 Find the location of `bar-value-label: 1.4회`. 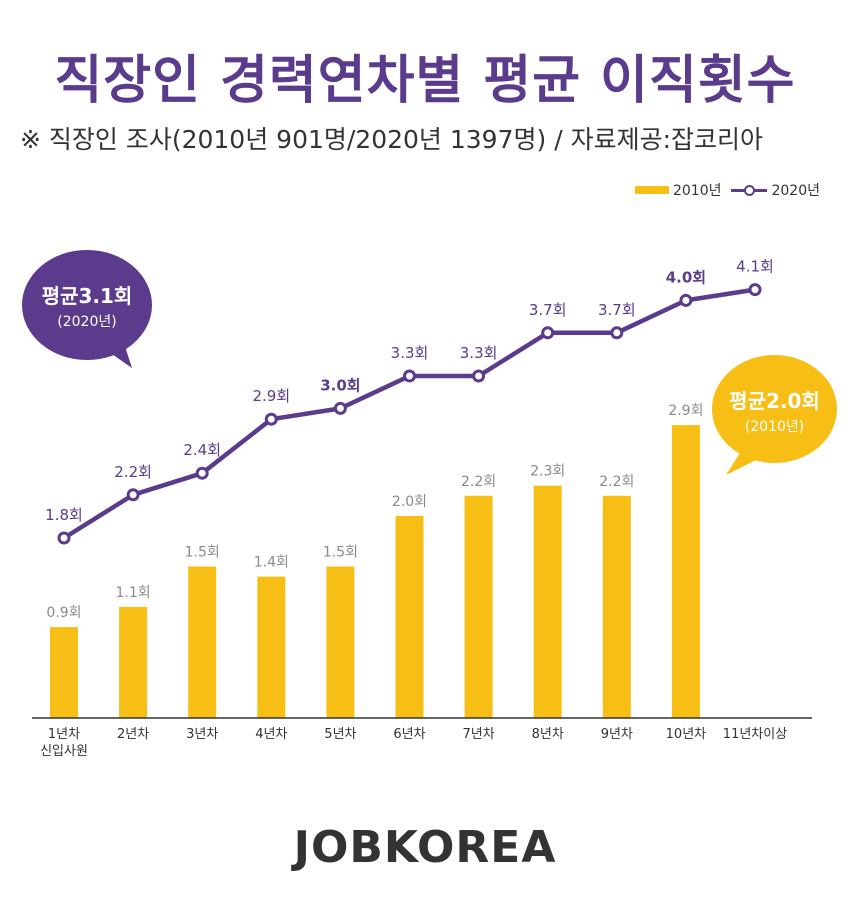

bar-value-label: 1.4회 is located at coordinates (271, 563).